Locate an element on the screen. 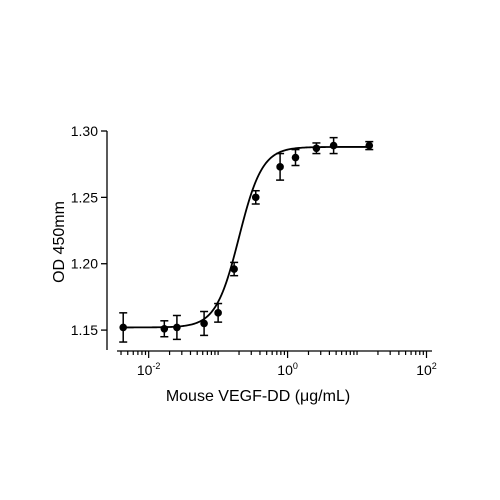 This screenshot has height=500, width=500. y-tick-label: 1.15 is located at coordinates (84, 330).